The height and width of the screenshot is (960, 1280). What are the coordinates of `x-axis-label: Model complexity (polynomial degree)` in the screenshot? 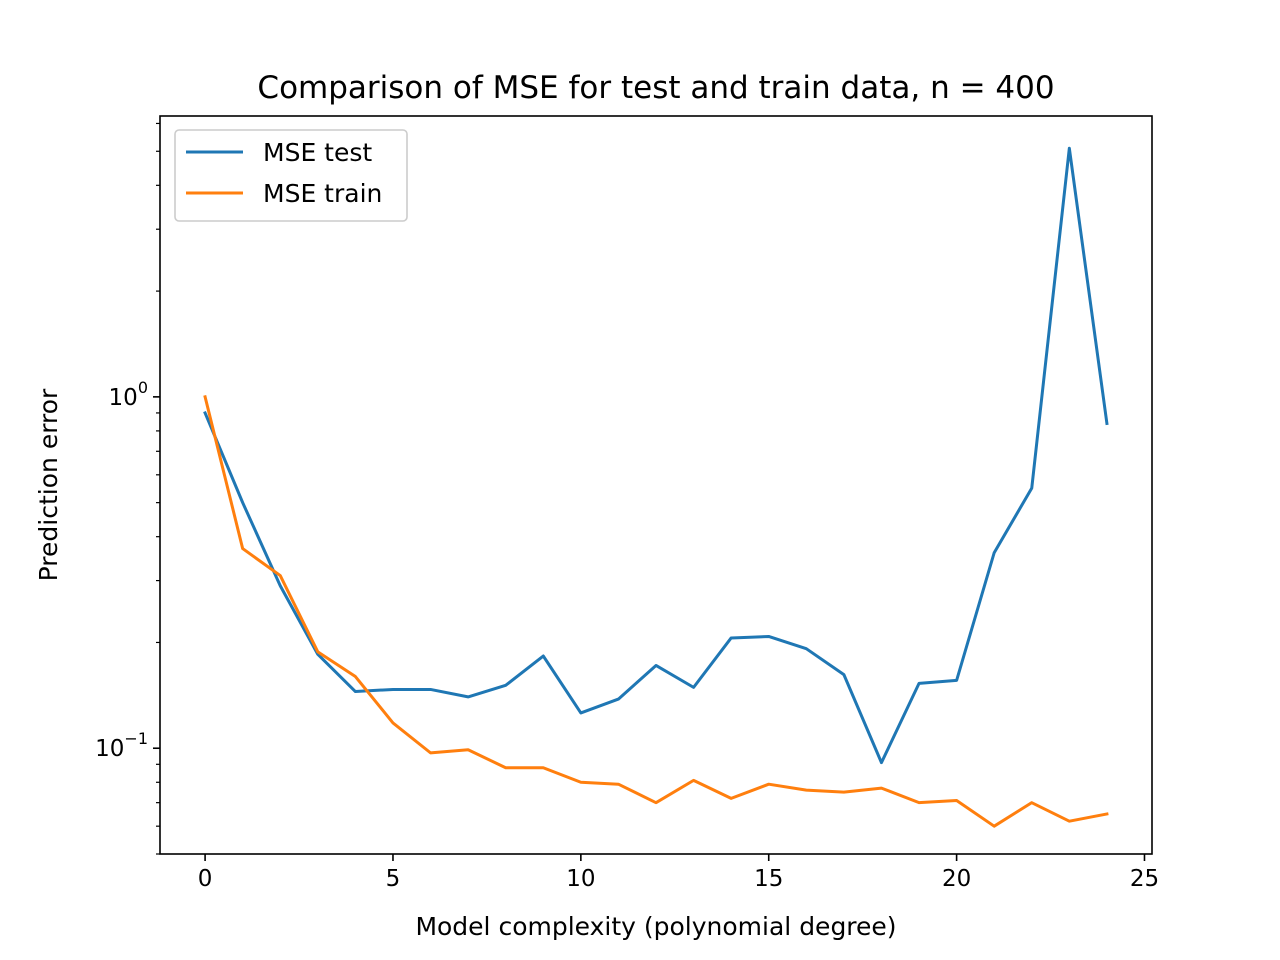 It's located at (655, 926).